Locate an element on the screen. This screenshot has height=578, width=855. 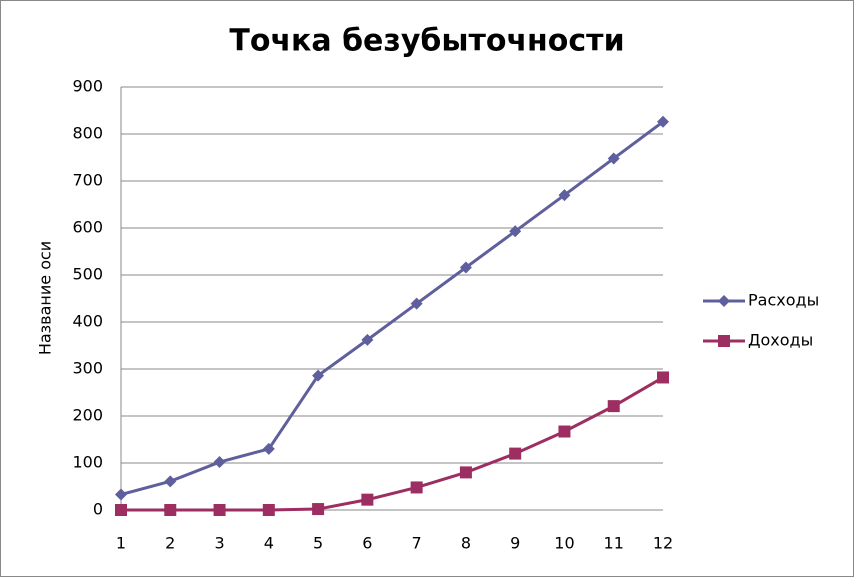
y-tick-label: 900 is located at coordinates (87, 86).